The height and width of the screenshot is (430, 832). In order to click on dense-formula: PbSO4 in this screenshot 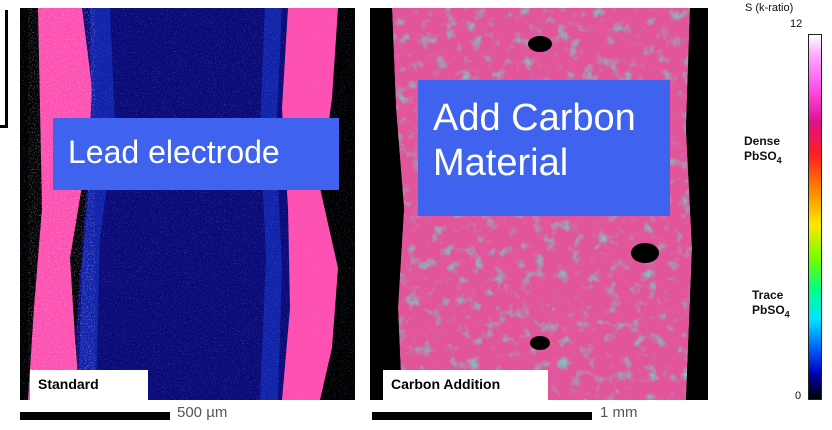, I will do `click(763, 158)`.